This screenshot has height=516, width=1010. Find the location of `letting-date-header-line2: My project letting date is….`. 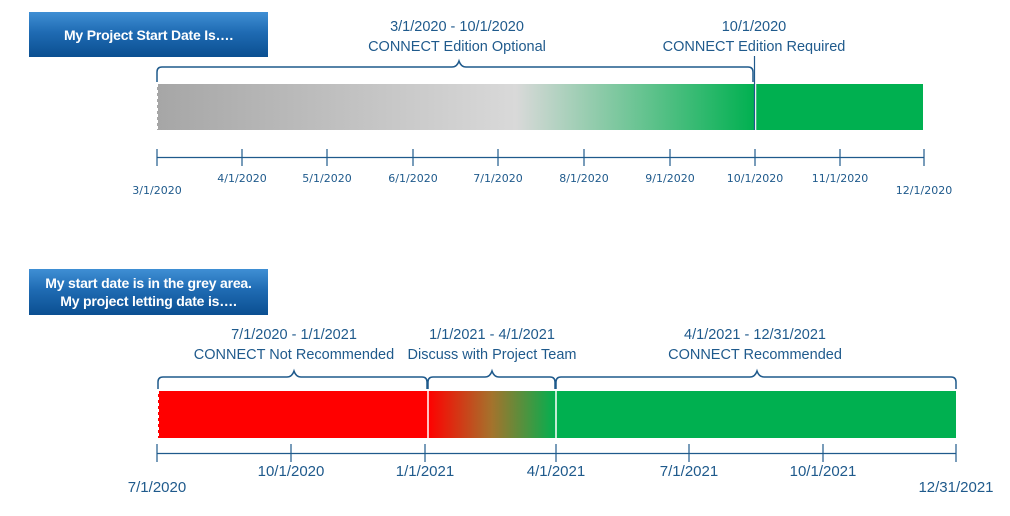

letting-date-header-line2: My project letting date is…. is located at coordinates (148, 301).